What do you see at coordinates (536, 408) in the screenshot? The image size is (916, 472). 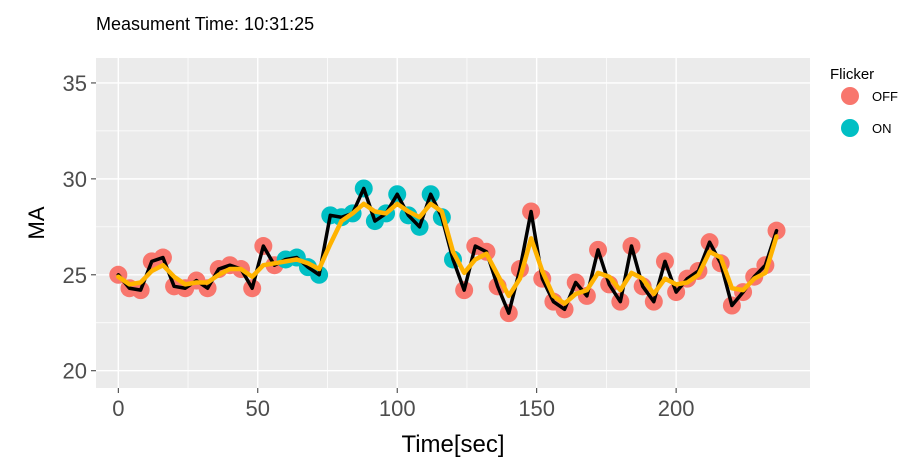 I see `x-tick-label: 150` at bounding box center [536, 408].